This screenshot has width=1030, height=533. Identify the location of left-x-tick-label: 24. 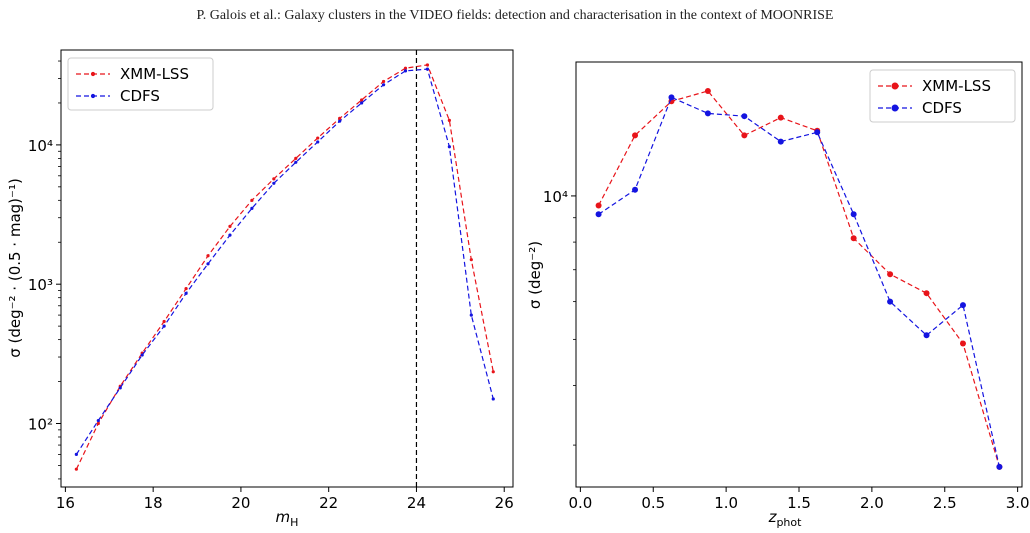
(416, 503).